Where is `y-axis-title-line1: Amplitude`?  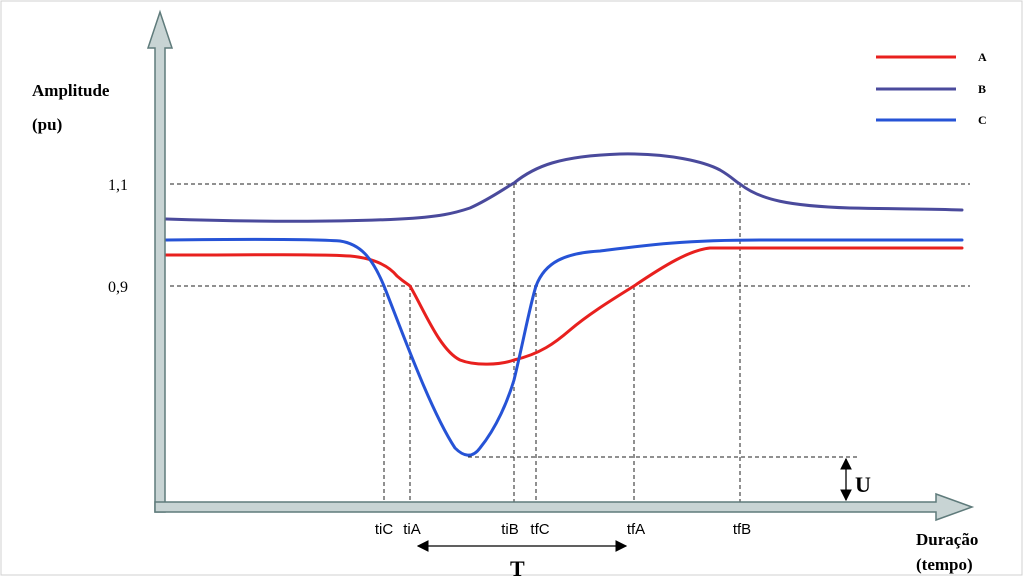
y-axis-title-line1: Amplitude is located at coordinates (71, 90).